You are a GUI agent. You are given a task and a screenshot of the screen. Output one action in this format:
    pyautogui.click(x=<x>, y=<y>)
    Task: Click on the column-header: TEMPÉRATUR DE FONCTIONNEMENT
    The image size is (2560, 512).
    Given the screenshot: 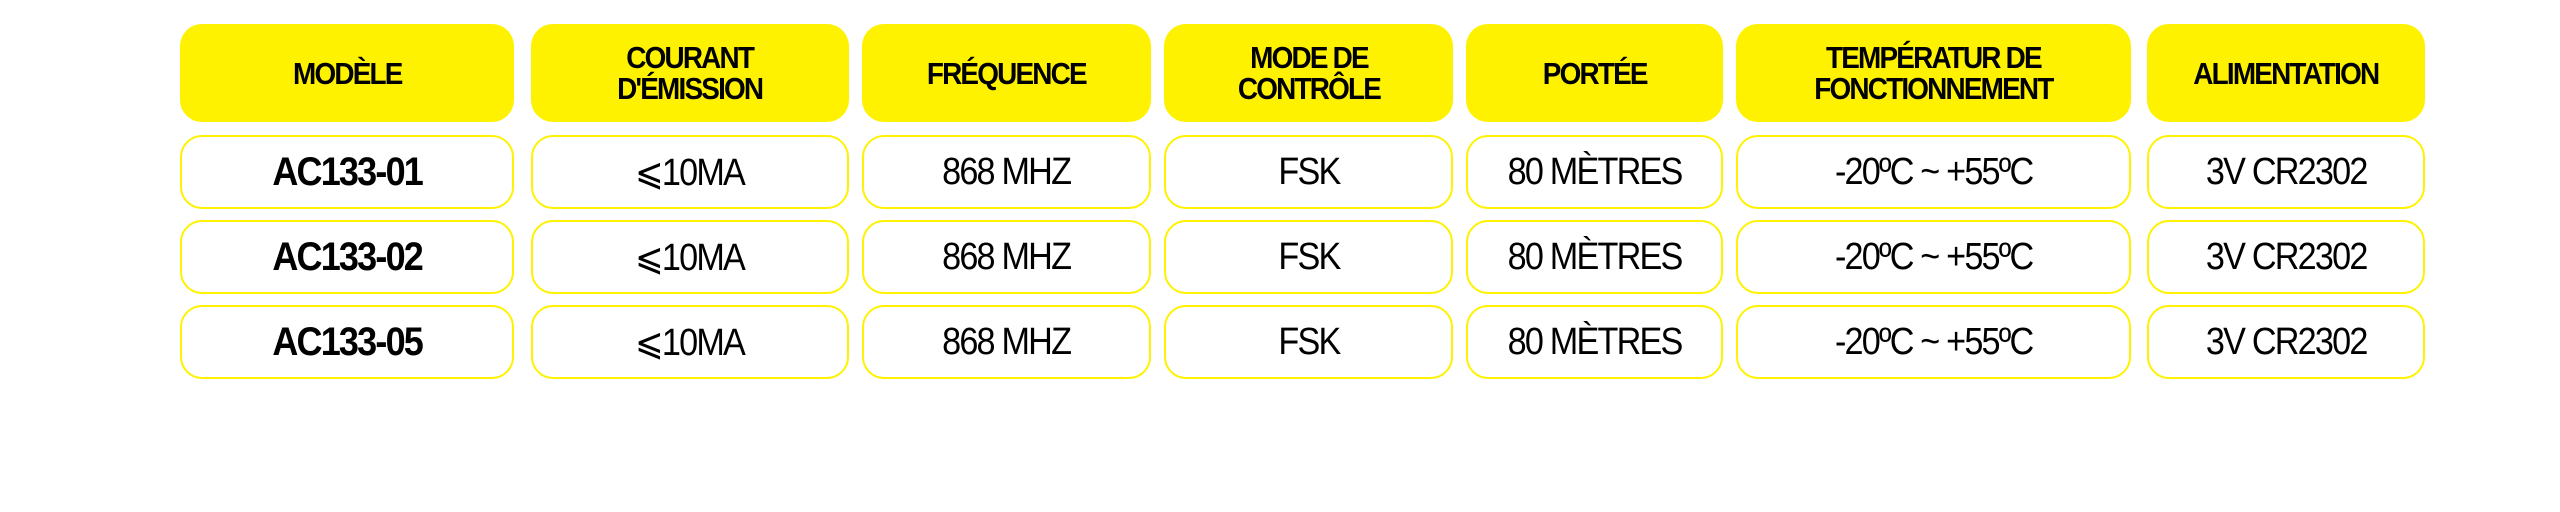 What is the action you would take?
    pyautogui.click(x=1933, y=73)
    